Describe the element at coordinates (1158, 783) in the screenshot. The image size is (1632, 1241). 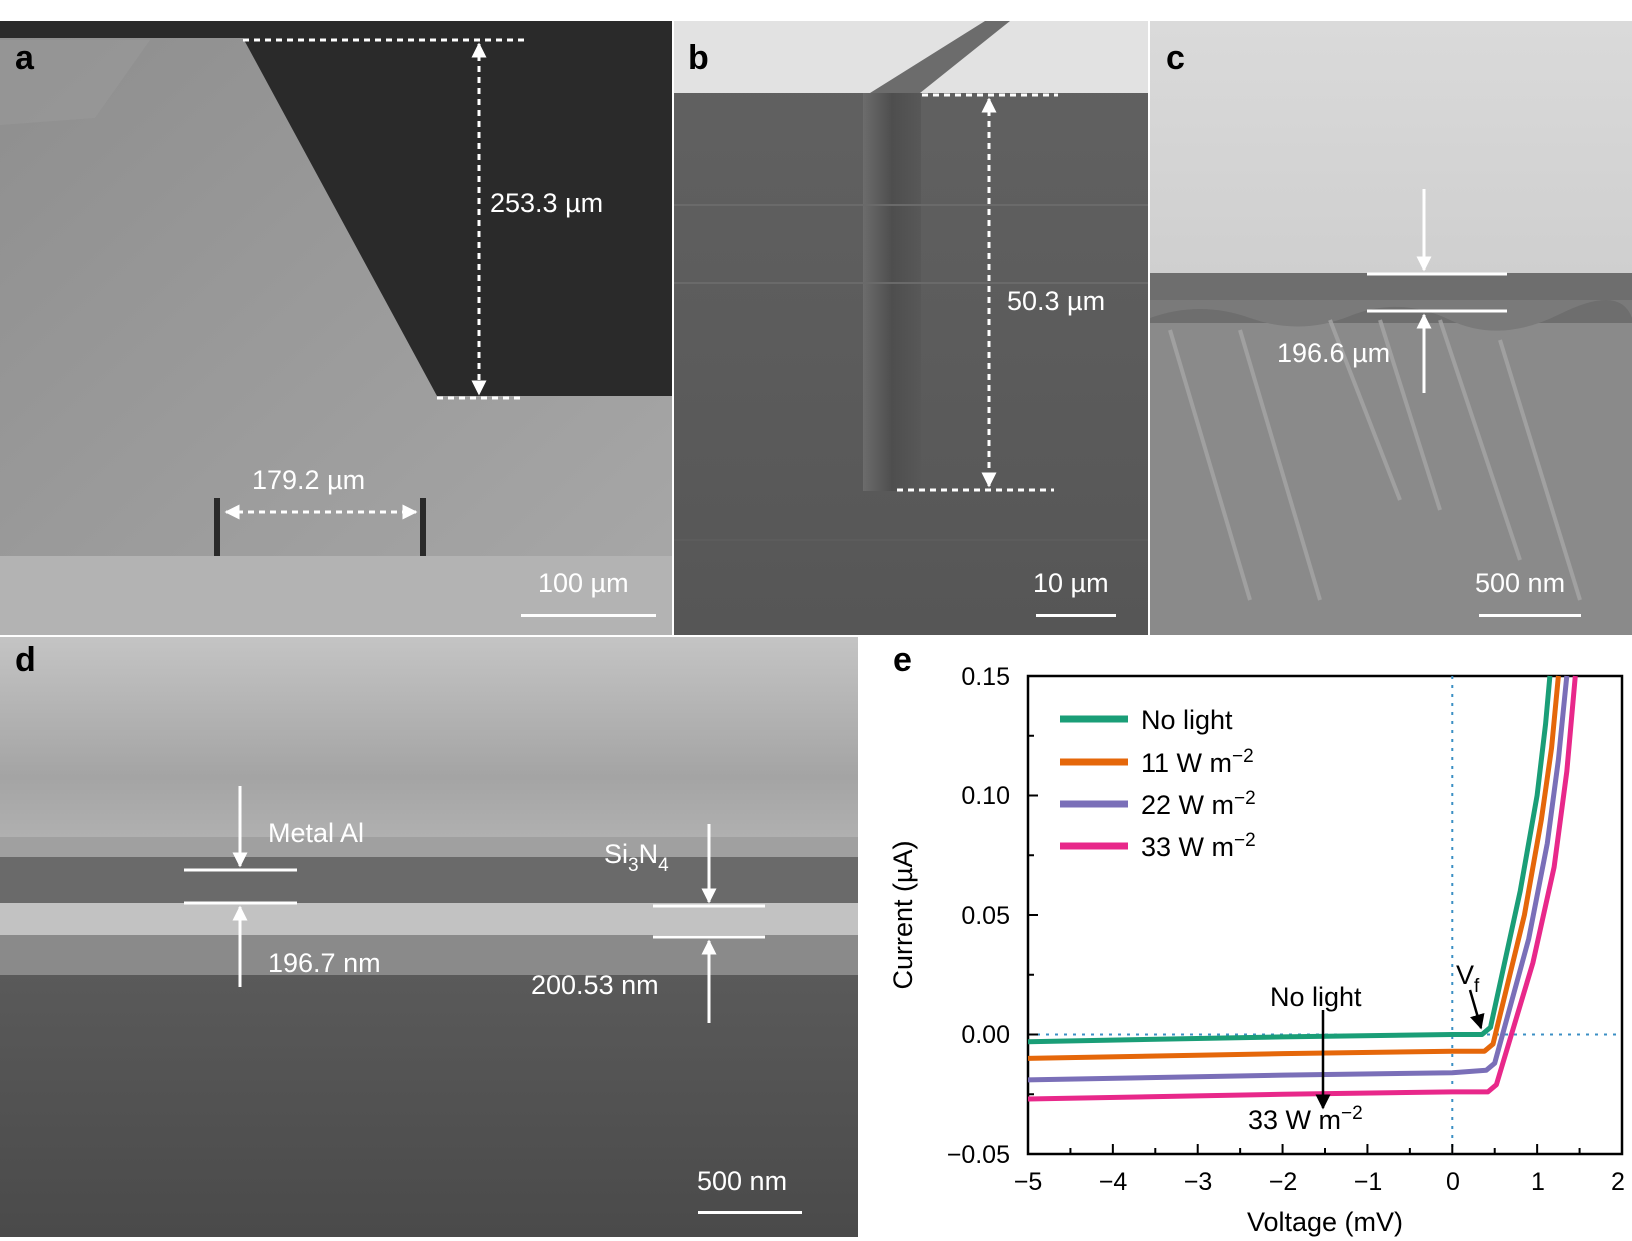
I see `chart-legend: No light 11 W m−2 22 W m−2 33 W m−2` at that location.